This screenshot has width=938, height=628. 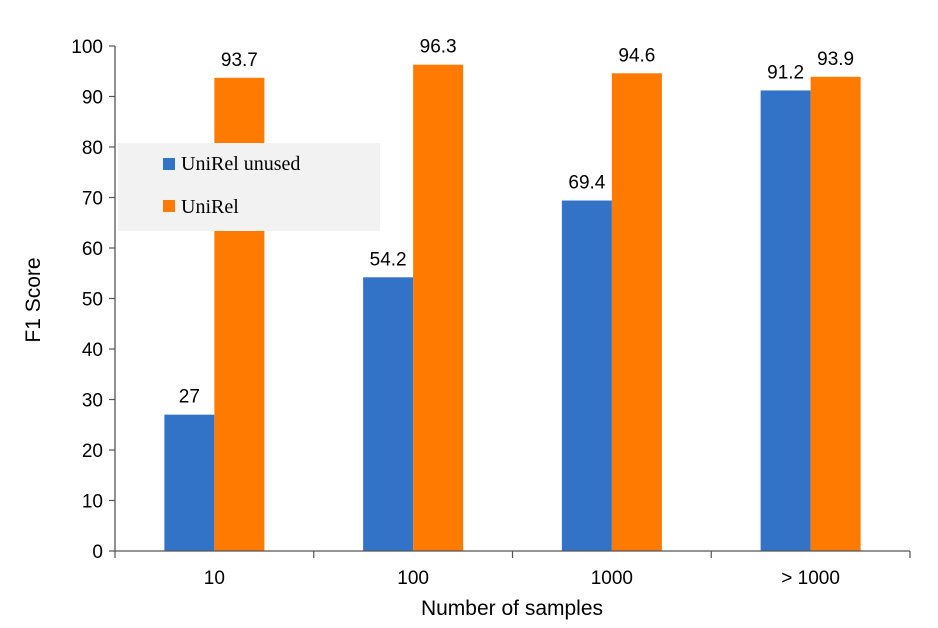 I want to click on y-tick-label: 40, so click(x=92, y=350).